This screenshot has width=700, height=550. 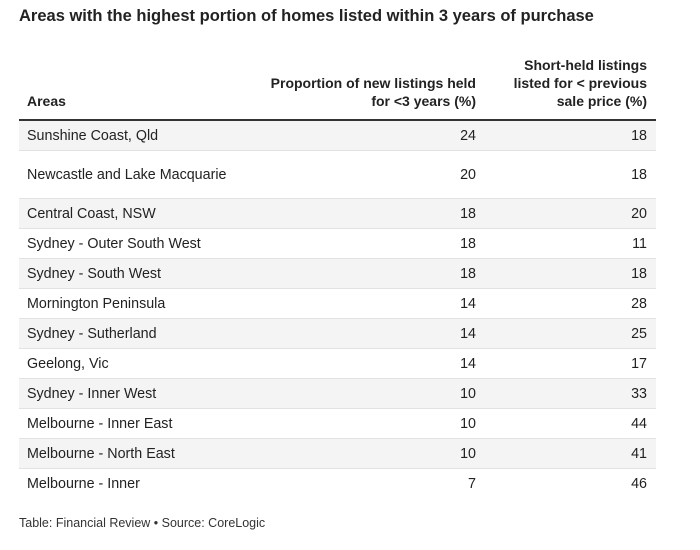 I want to click on cell-area: Melbourne - Inner, so click(x=134, y=483).